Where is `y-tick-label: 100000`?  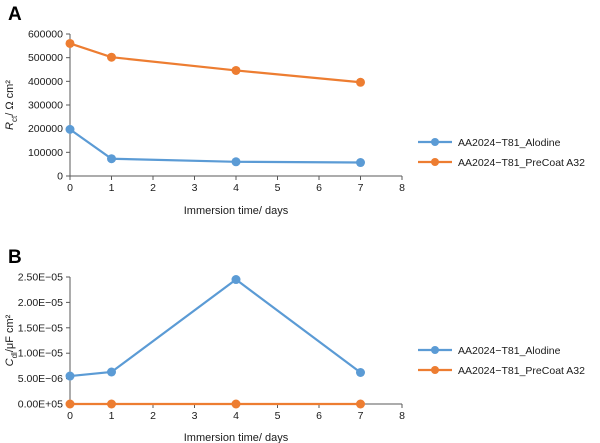 y-tick-label: 100000 is located at coordinates (45, 153).